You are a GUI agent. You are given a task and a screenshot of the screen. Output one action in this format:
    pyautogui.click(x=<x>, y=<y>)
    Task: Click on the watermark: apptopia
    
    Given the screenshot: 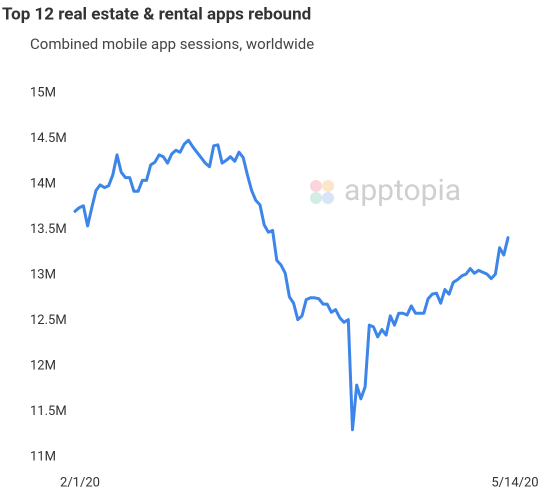 What is the action you would take?
    pyautogui.click(x=402, y=190)
    